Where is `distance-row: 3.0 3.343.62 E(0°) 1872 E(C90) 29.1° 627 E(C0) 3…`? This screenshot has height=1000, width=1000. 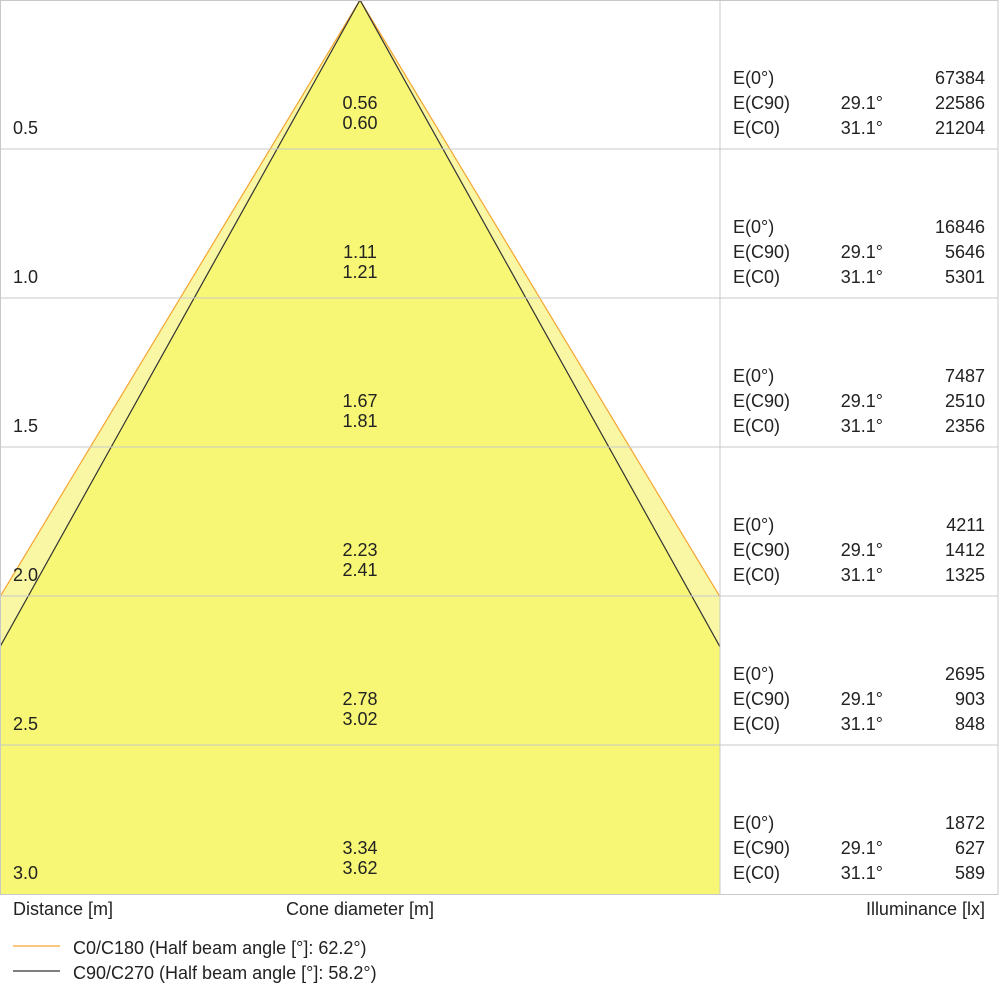
distance-row: 3.0 3.343.62 E(0°) 1872 E(C90) 29.1° 627 E(C0) 3… is located at coordinates (499, 848).